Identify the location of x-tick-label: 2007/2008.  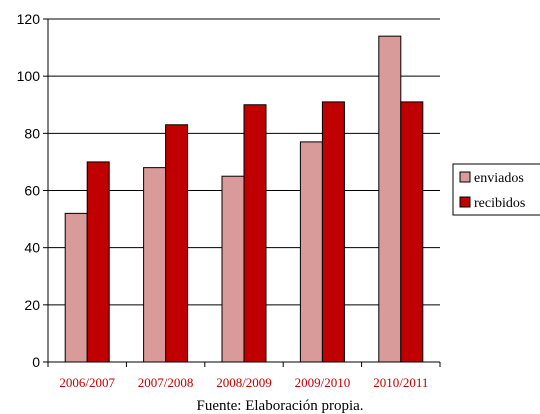
(166, 382).